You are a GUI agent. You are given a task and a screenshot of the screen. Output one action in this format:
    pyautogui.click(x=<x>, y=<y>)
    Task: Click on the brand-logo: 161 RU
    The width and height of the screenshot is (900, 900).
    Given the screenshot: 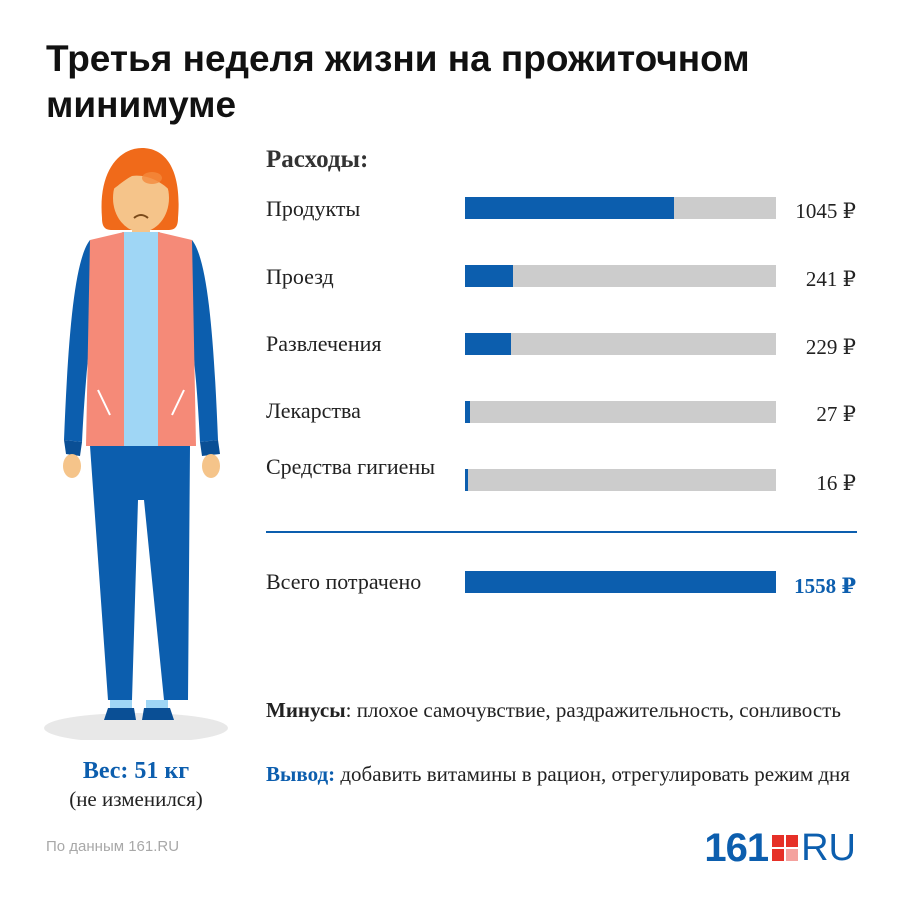 What is the action you would take?
    pyautogui.click(x=780, y=848)
    